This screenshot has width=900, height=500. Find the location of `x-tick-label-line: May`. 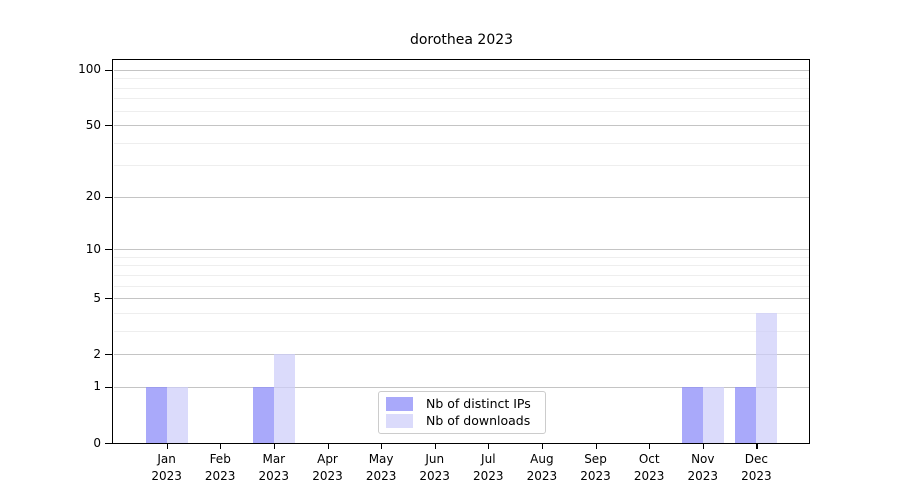

x-tick-label-line: May is located at coordinates (381, 459).